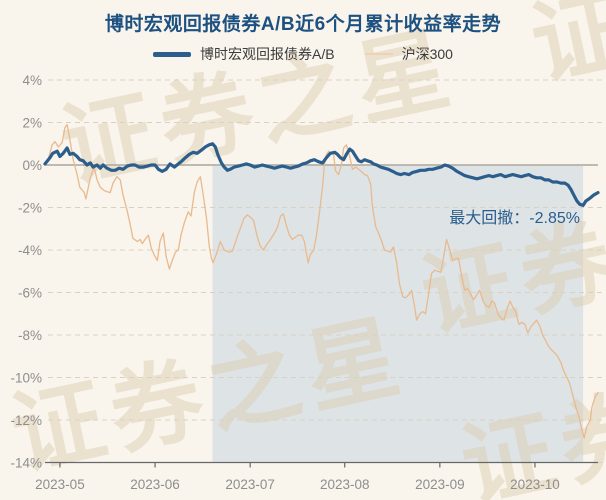 The height and width of the screenshot is (500, 606). Describe the element at coordinates (60, 484) in the screenshot. I see `x-tick-label: 2023-05` at that location.